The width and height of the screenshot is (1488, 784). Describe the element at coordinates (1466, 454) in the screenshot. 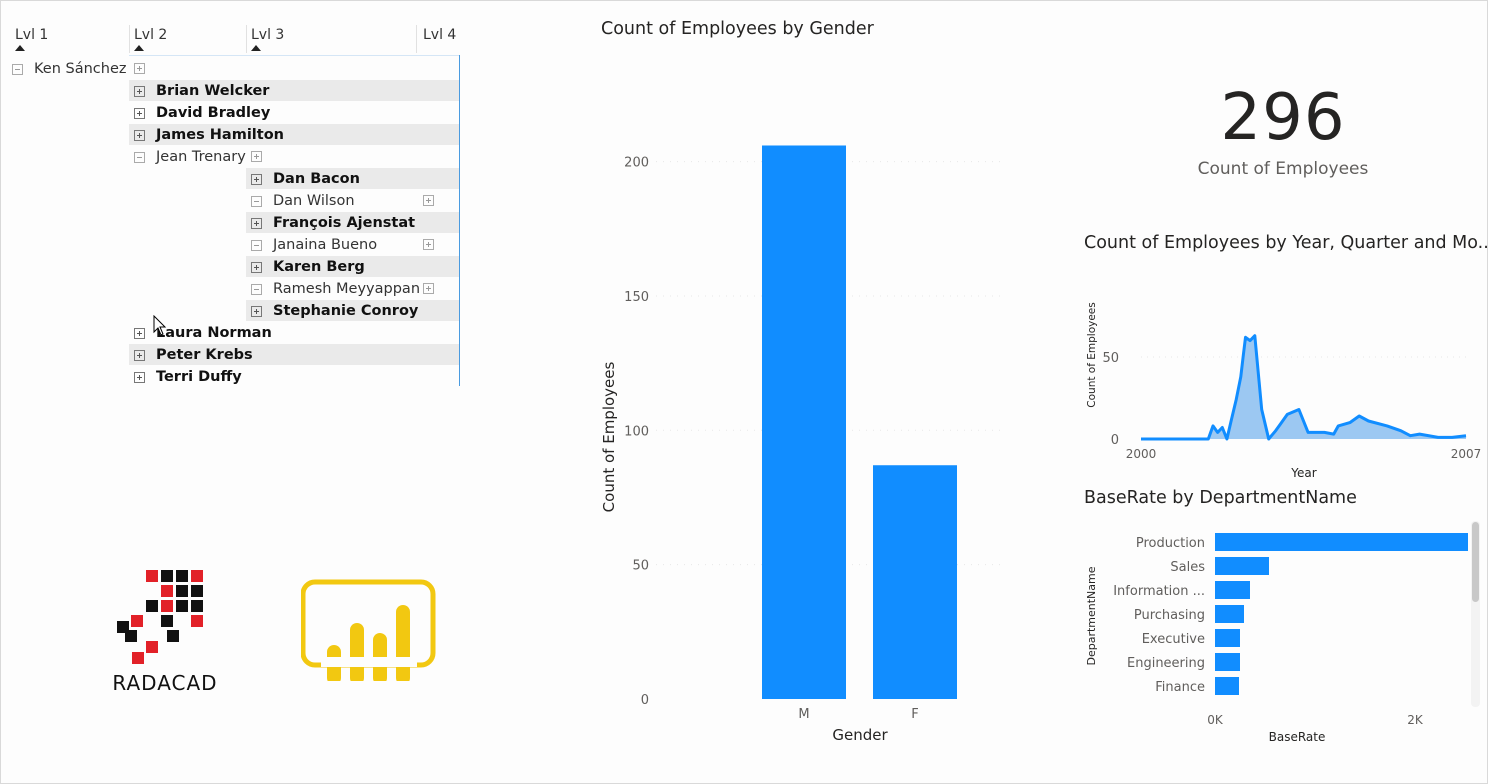

I see `x-tick-end: 2007` at that location.